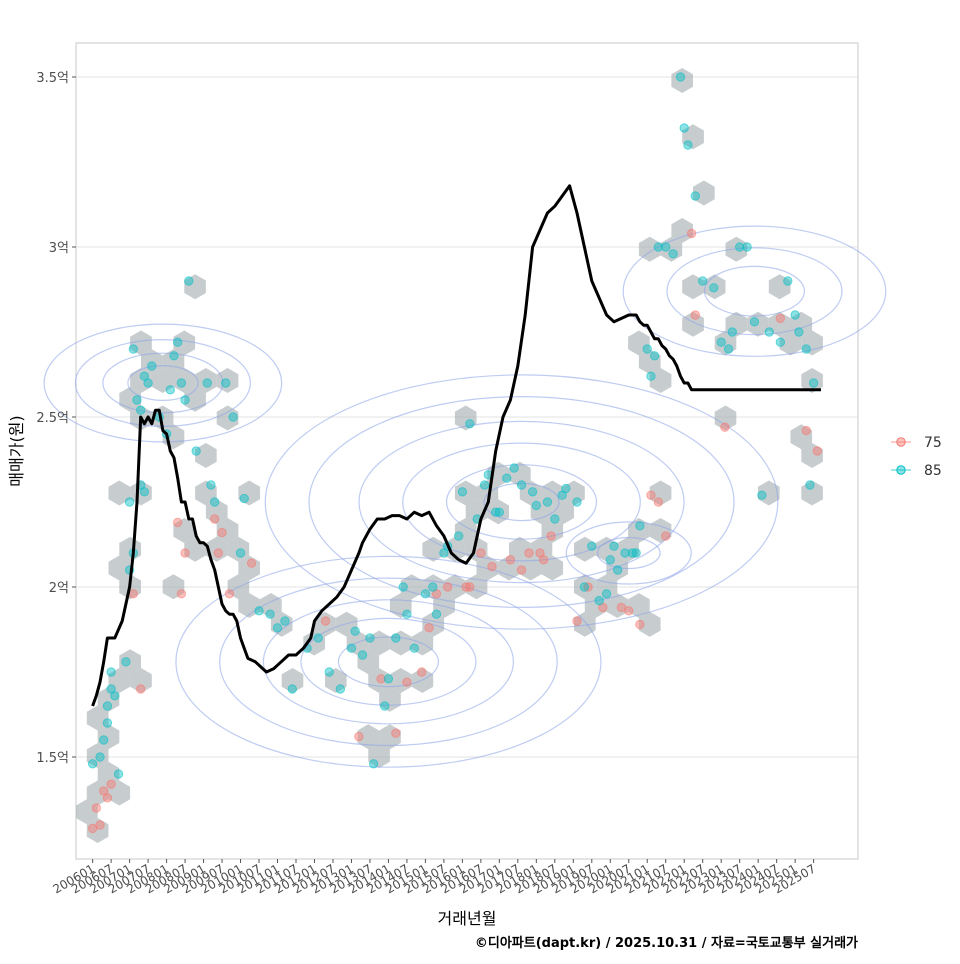 The width and height of the screenshot is (960, 964). I want to click on y-tick-label: 3.5억, so click(52, 78).